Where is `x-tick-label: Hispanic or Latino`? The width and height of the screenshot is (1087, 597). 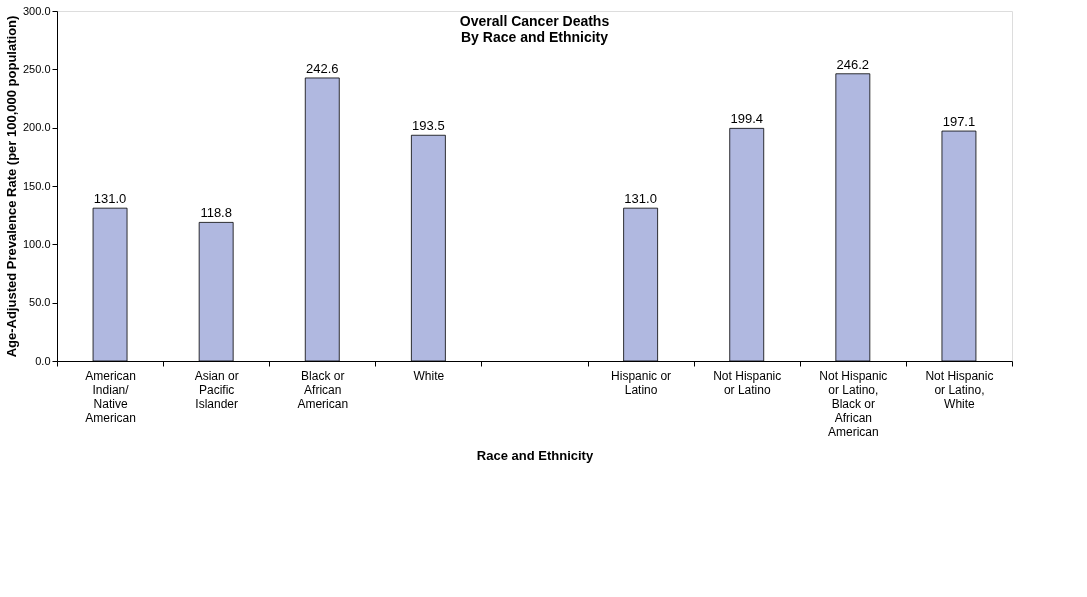 x-tick-label: Hispanic or Latino is located at coordinates (641, 382).